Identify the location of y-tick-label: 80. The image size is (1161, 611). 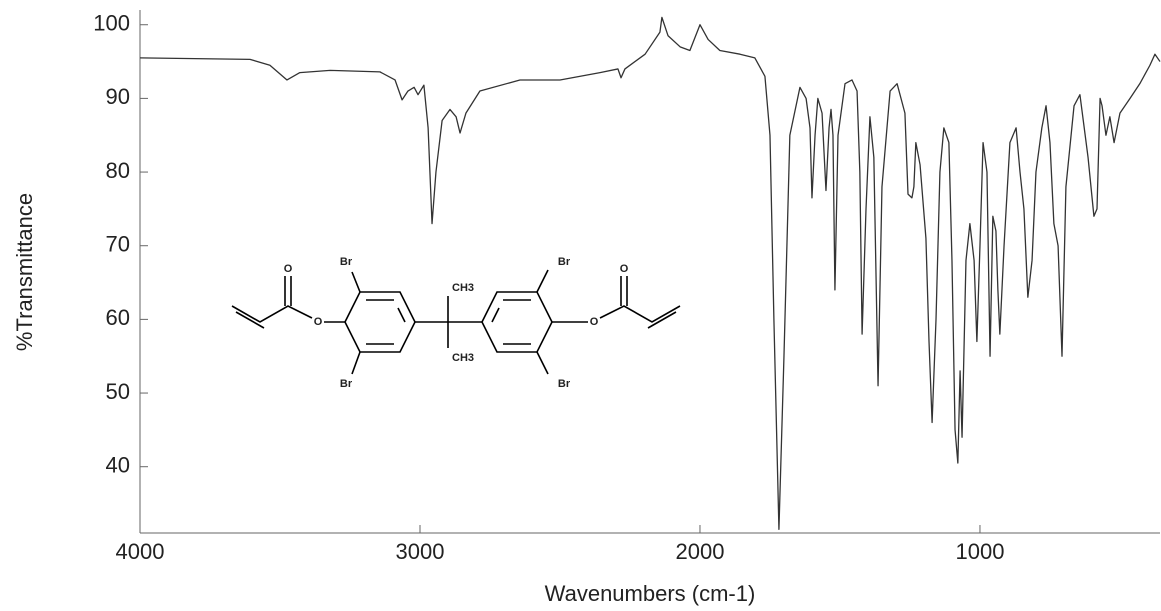
(118, 170).